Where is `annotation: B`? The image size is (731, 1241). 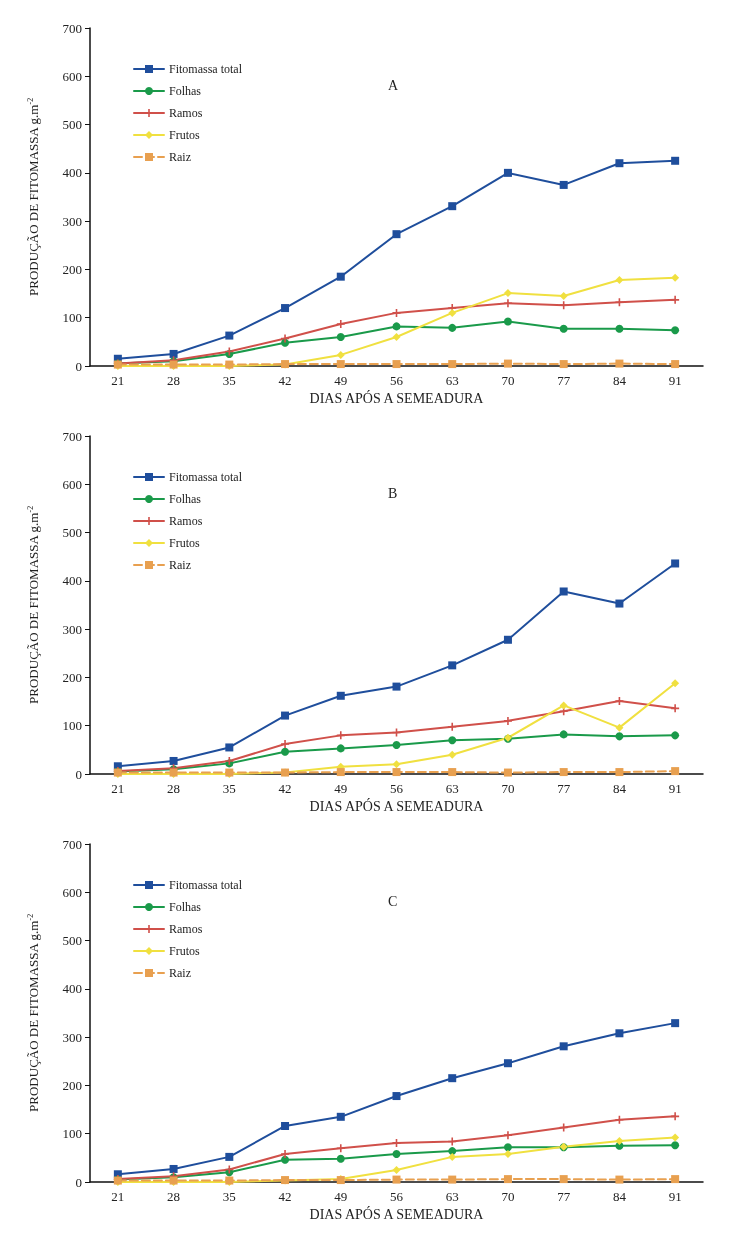
annotation: B is located at coordinates (393, 493).